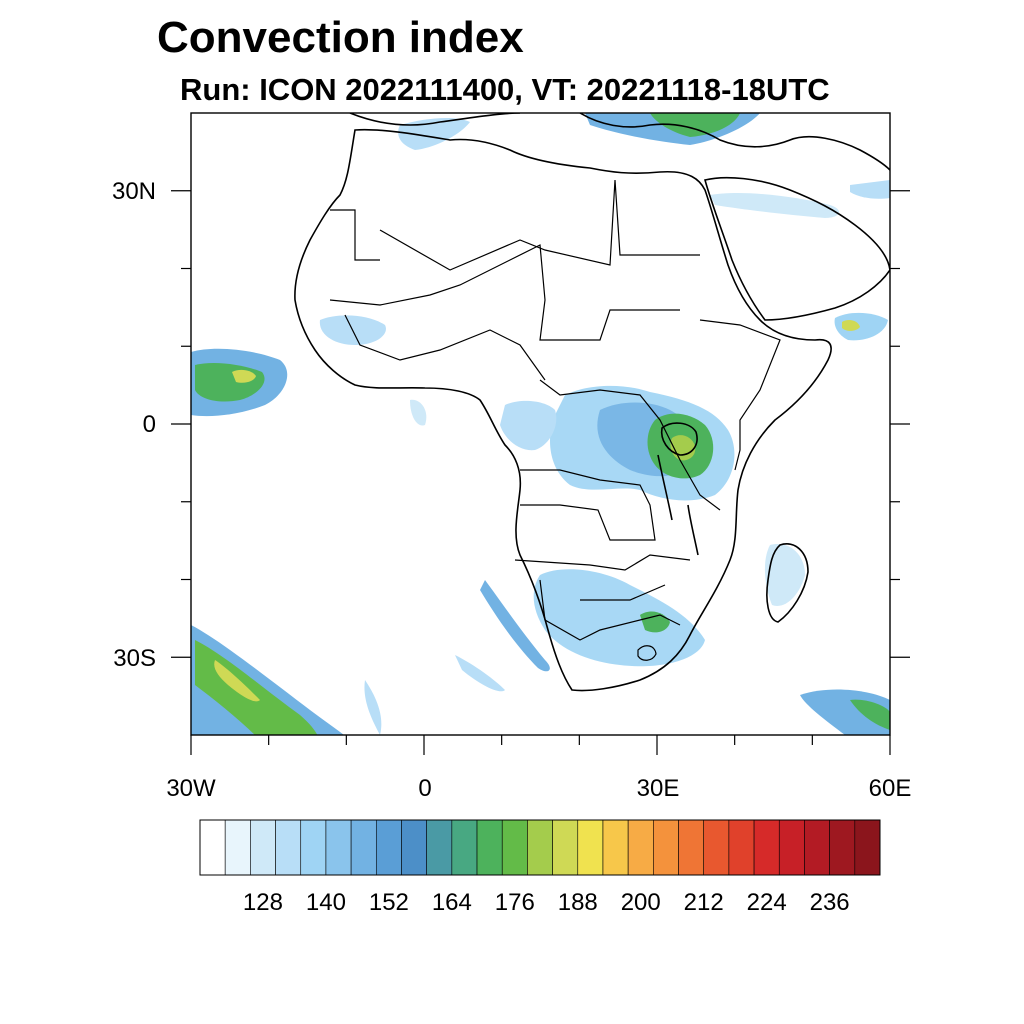 Image resolution: width=1024 pixels, height=1024 pixels. What do you see at coordinates (829, 902) in the screenshot?
I see `colorbar-label: 236` at bounding box center [829, 902].